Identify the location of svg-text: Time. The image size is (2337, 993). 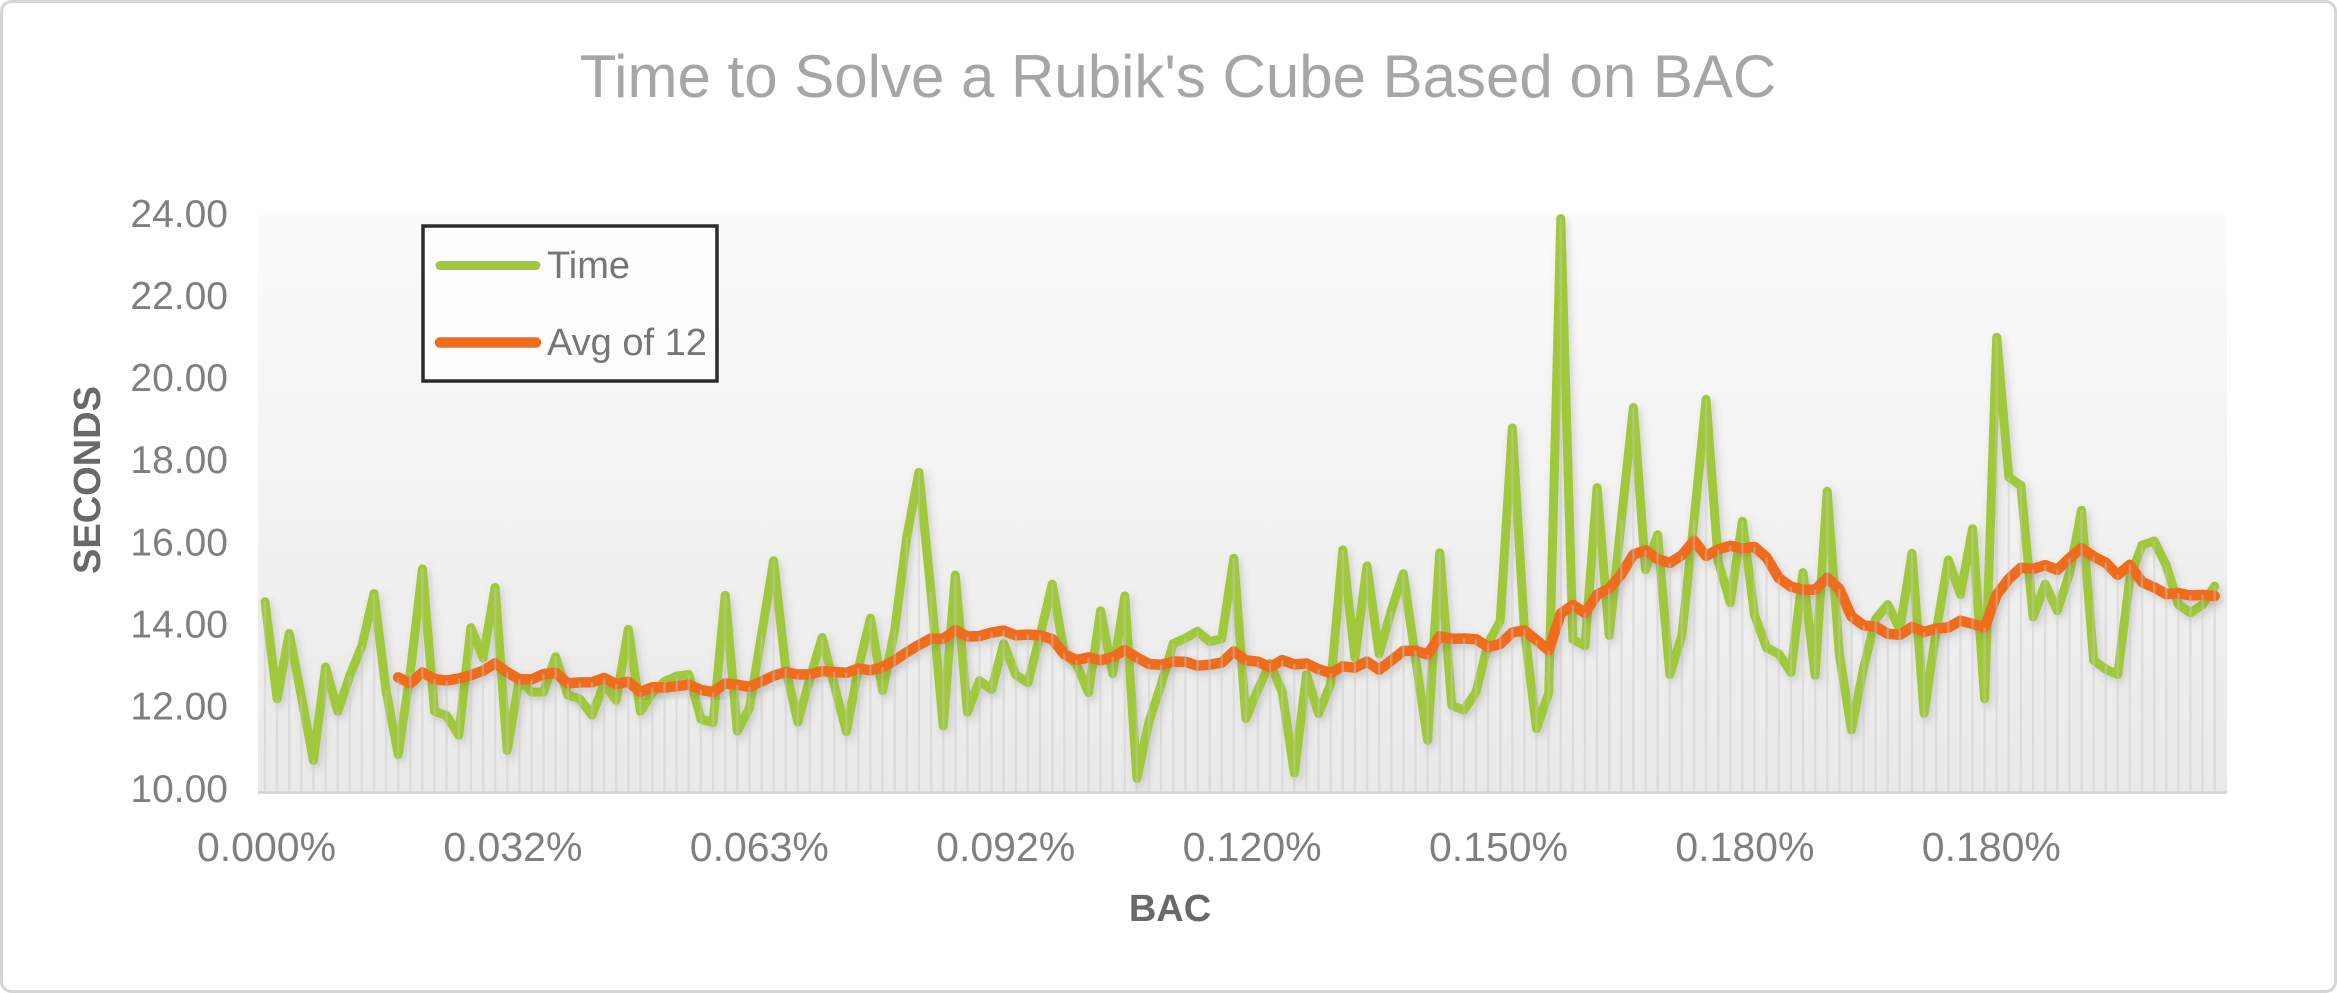
(588, 266).